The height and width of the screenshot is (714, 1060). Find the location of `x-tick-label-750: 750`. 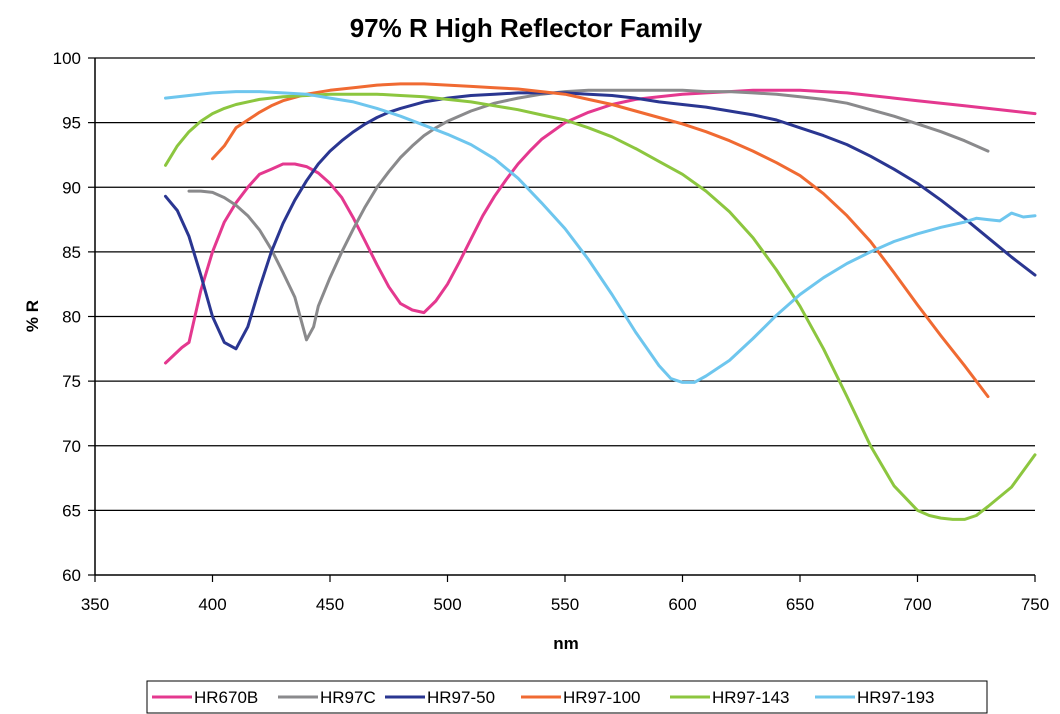

x-tick-label-750: 750 is located at coordinates (1035, 604).